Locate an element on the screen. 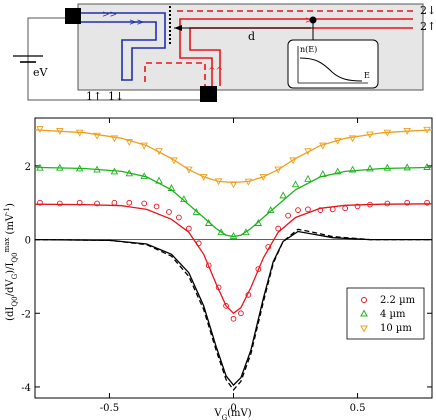  legend-box is located at coordinates (385, 313).